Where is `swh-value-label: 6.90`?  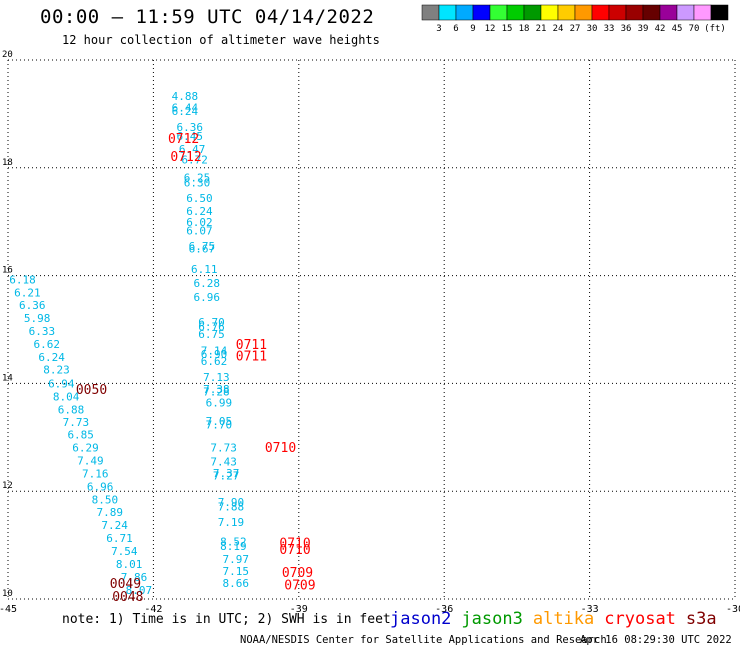 swh-value-label: 6.90 is located at coordinates (214, 354).